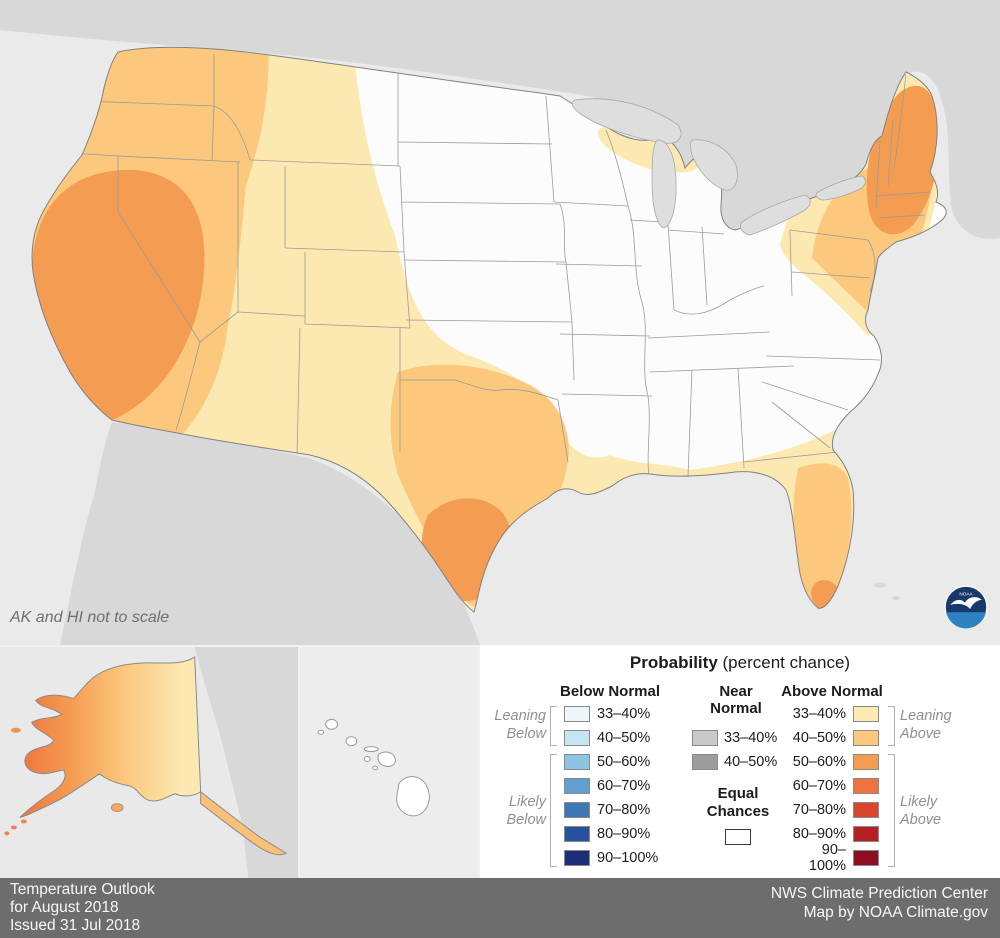 The width and height of the screenshot is (1000, 938). What do you see at coordinates (82, 889) in the screenshot?
I see `footer-title-line: Temperature Outlook` at bounding box center [82, 889].